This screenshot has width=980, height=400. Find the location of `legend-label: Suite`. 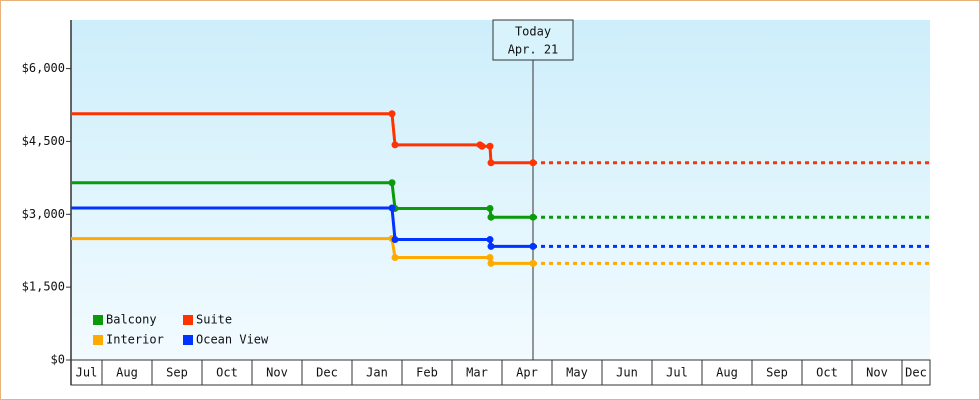

legend-label: Suite is located at coordinates (214, 320).